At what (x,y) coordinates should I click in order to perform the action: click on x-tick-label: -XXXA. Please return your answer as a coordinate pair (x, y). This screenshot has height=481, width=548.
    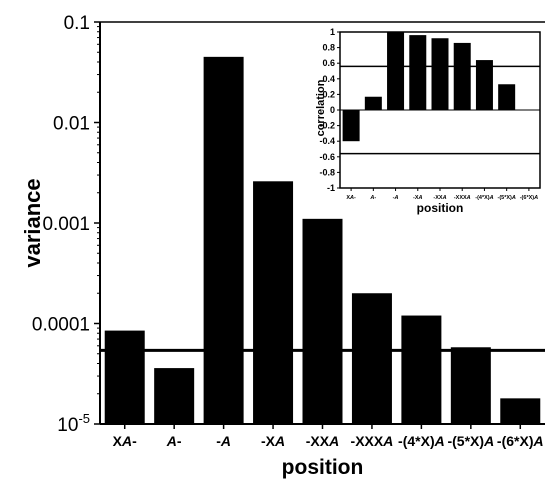
    Looking at the image, I should click on (372, 441).